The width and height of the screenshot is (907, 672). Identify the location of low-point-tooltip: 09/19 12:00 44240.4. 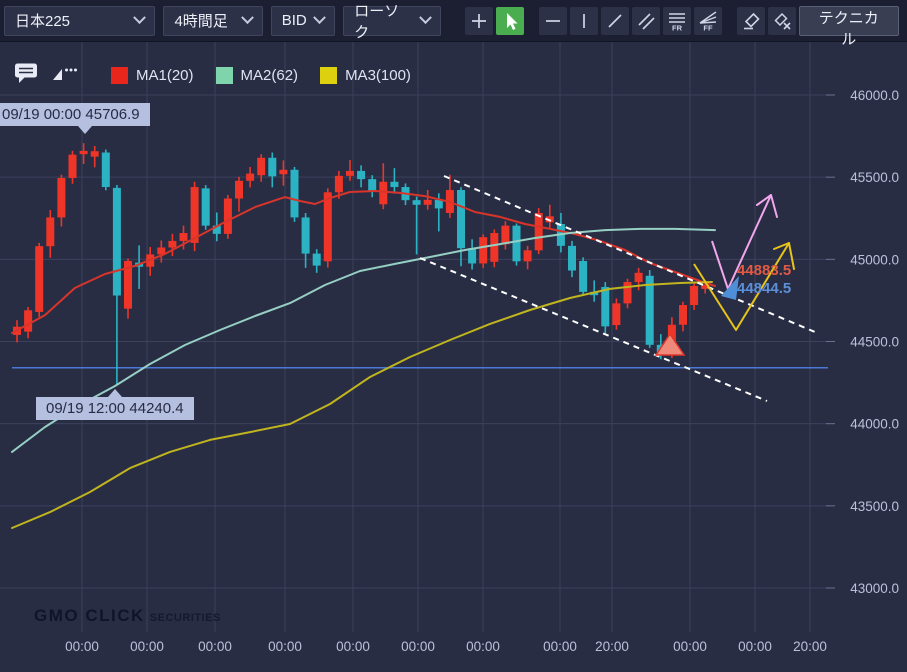
(115, 404).